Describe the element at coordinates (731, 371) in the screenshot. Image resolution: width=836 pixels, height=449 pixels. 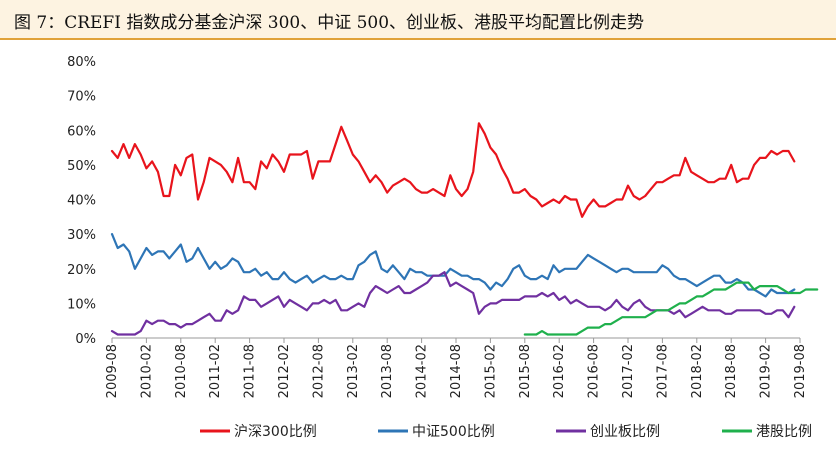
I see `x-tick-label: 2018-08` at that location.